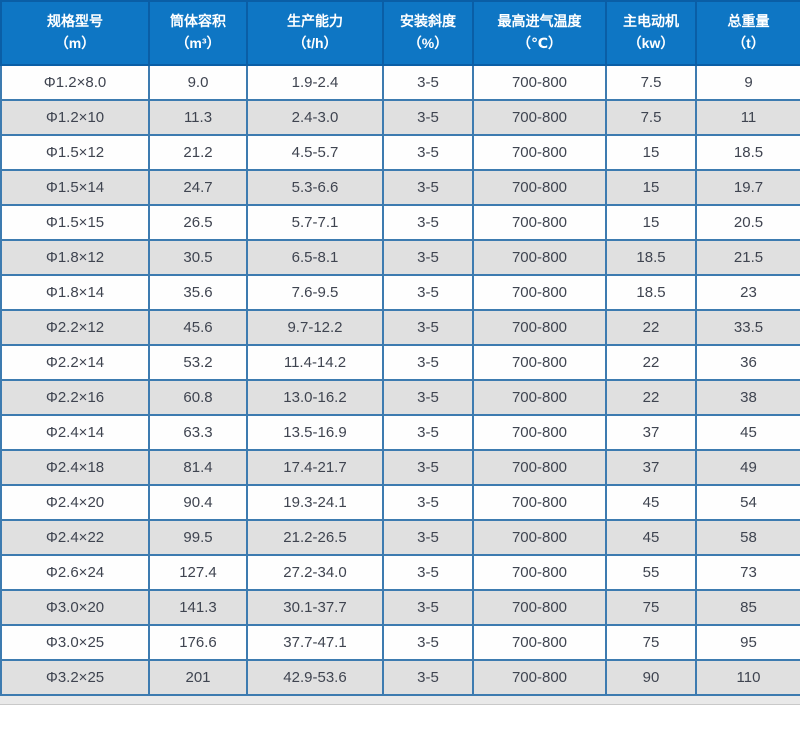  Describe the element at coordinates (75, 33) in the screenshot. I see `column-header-1: 规格型号 （m）` at that location.